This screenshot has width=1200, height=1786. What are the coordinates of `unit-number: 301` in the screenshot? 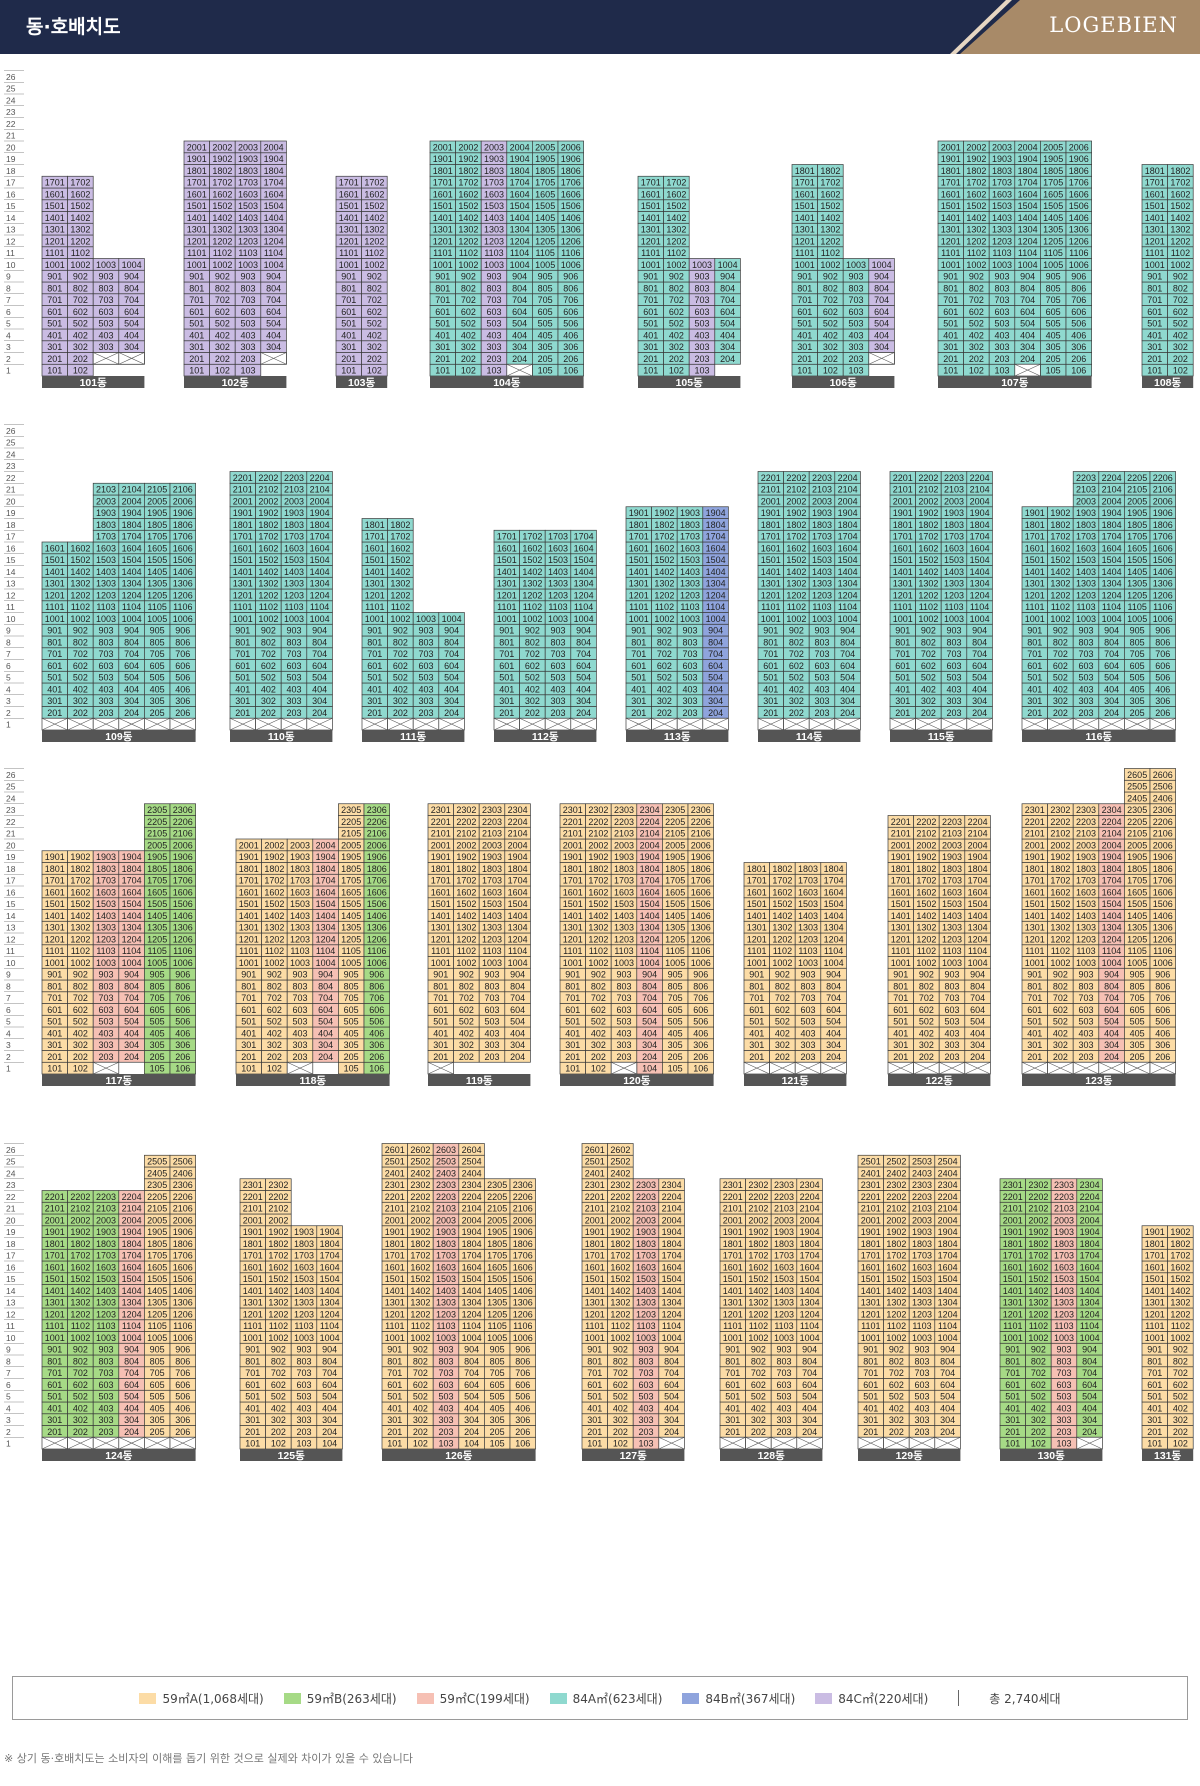 It's located at (252, 1420).